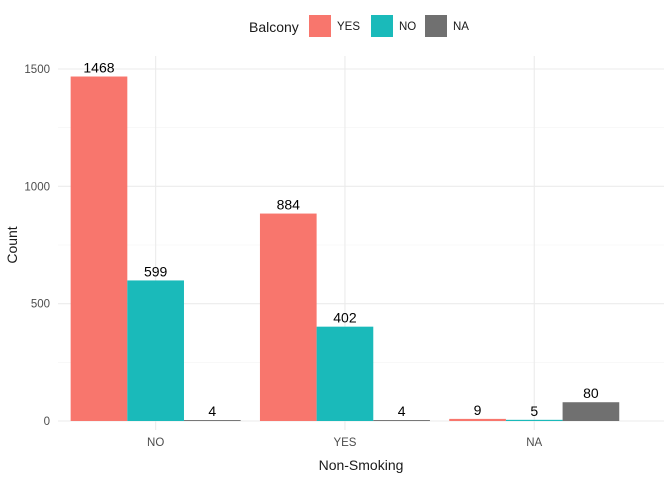 The height and width of the screenshot is (480, 672). What do you see at coordinates (155, 350) in the screenshot?
I see `bar-no-no` at bounding box center [155, 350].